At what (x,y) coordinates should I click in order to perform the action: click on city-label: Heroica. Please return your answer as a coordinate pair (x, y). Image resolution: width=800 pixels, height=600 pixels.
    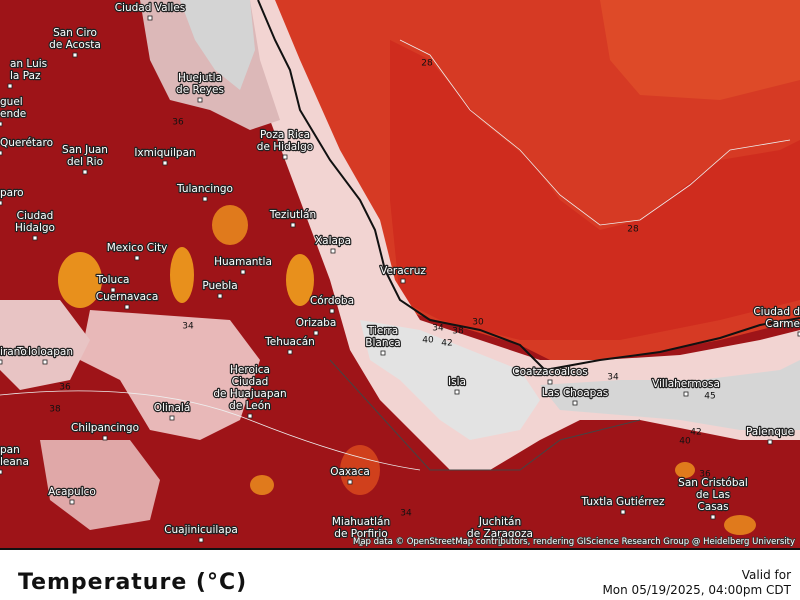
    Looking at the image, I should click on (250, 370).